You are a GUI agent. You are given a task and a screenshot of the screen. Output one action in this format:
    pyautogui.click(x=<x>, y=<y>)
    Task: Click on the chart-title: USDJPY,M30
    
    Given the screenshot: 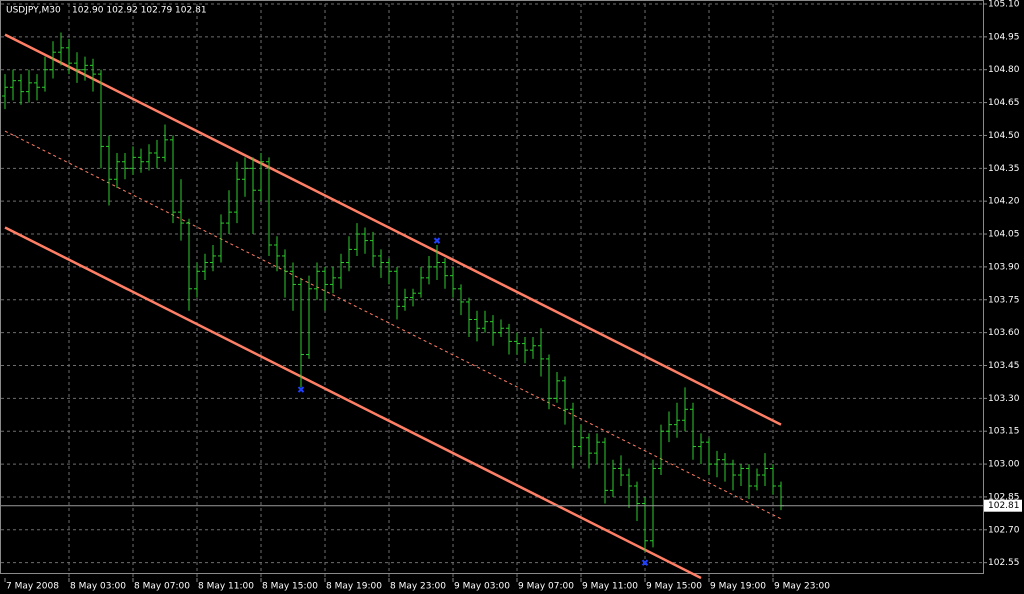 What is the action you would take?
    pyautogui.click(x=33, y=11)
    